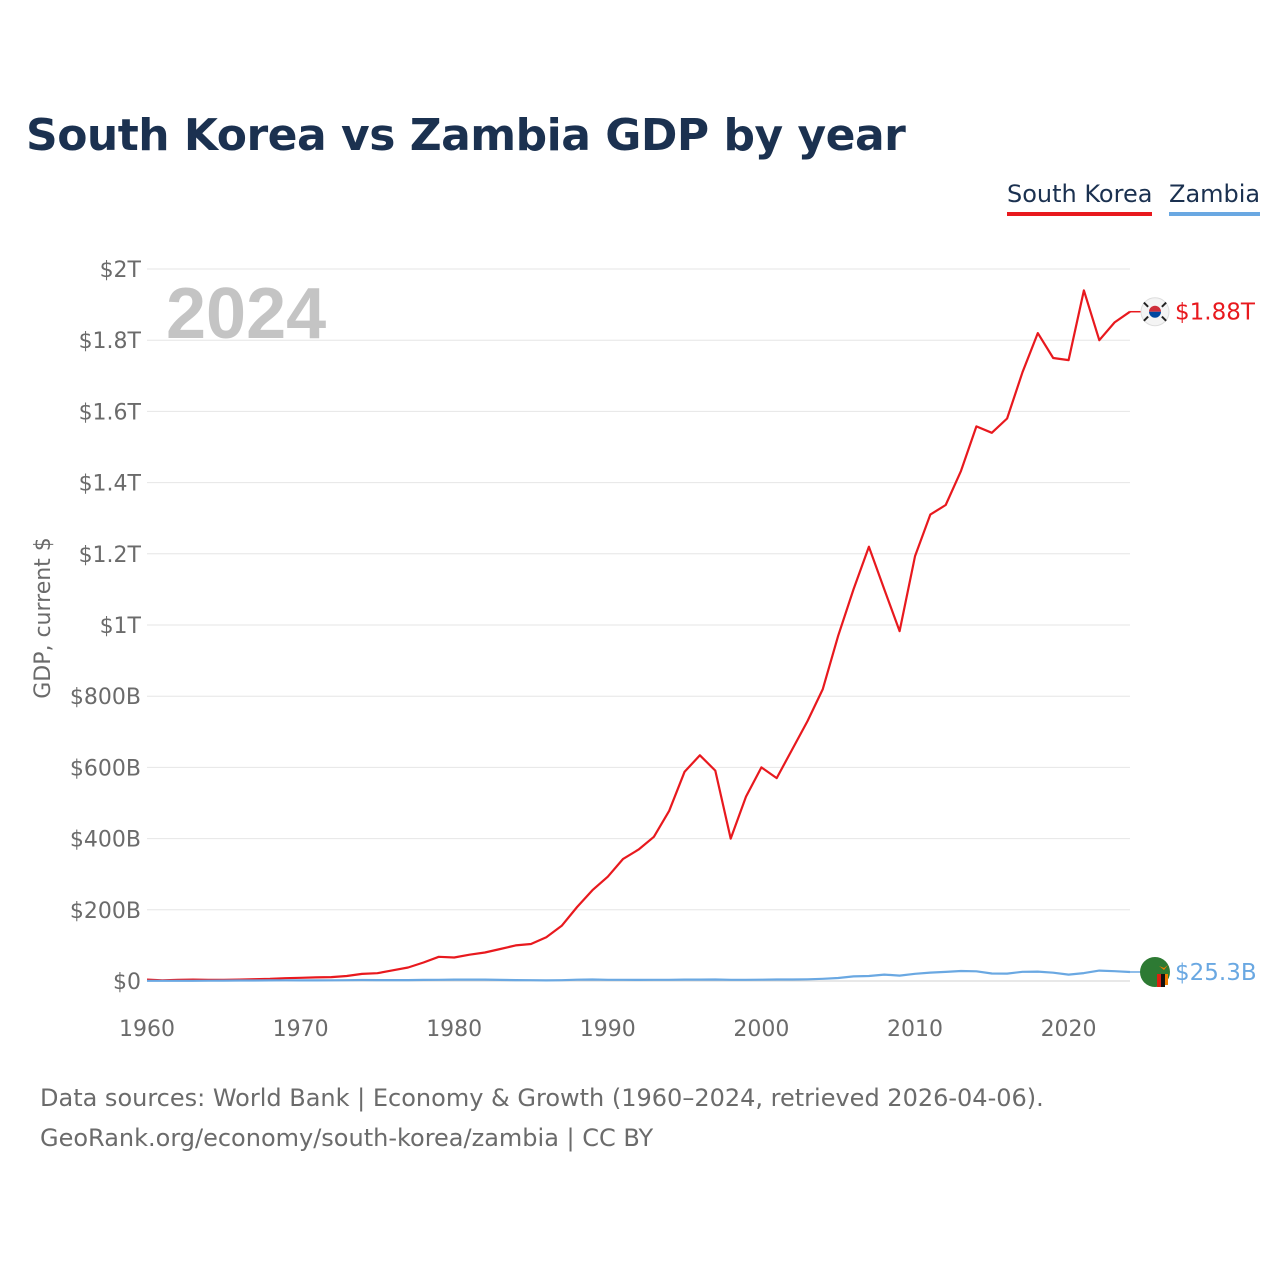 This screenshot has height=1280, width=1280. What do you see at coordinates (110, 484) in the screenshot?
I see `y-tick-label: $1.4T` at bounding box center [110, 484].